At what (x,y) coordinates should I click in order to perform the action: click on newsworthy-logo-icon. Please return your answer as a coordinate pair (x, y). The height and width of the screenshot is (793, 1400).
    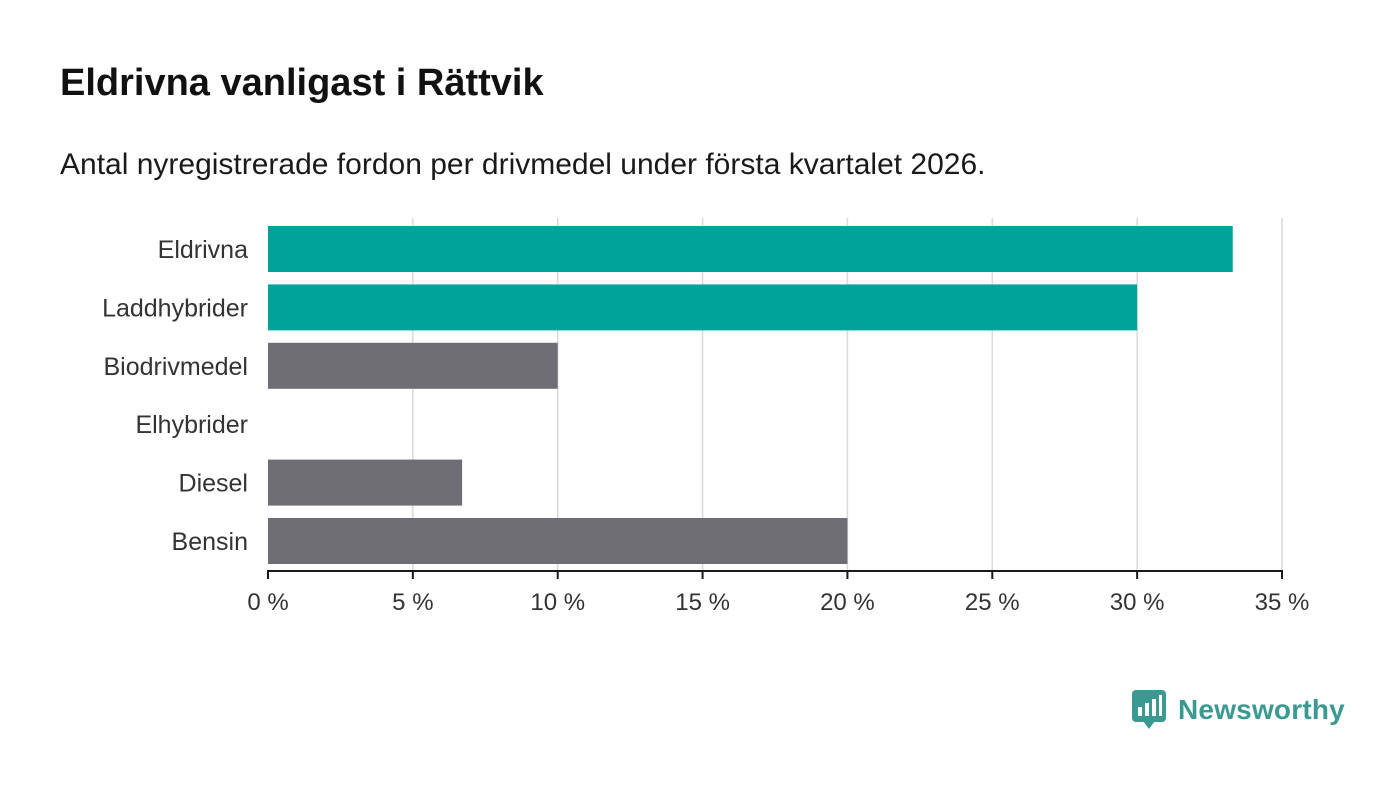
    Looking at the image, I should click on (1149, 709).